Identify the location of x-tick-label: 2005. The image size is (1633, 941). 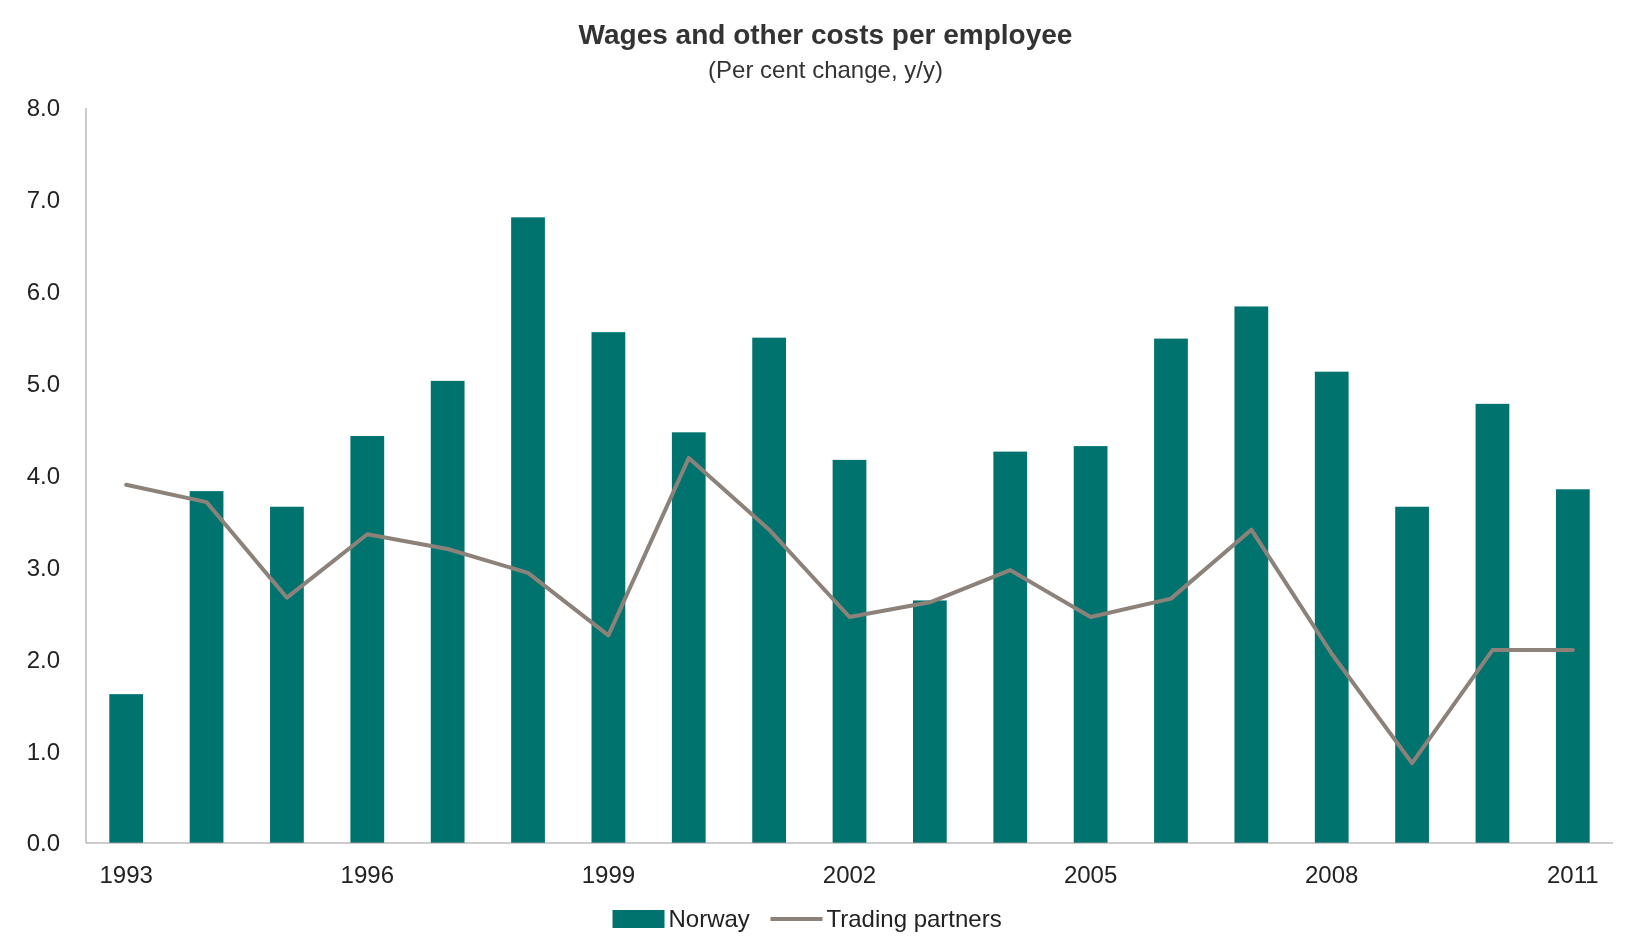
(1090, 874).